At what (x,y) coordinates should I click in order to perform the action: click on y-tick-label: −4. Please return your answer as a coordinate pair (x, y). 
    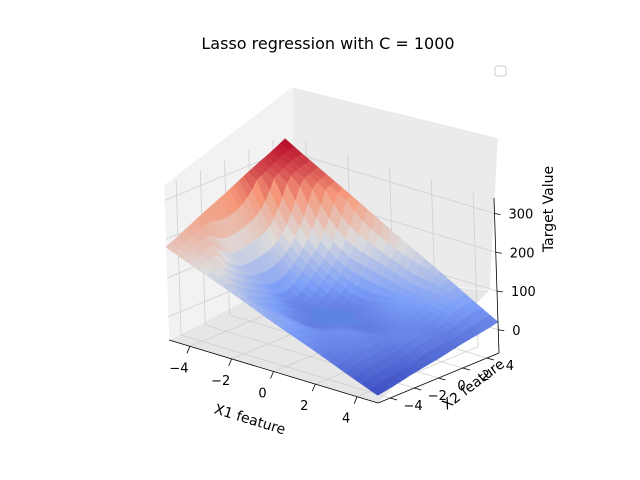
    Looking at the image, I should click on (413, 406).